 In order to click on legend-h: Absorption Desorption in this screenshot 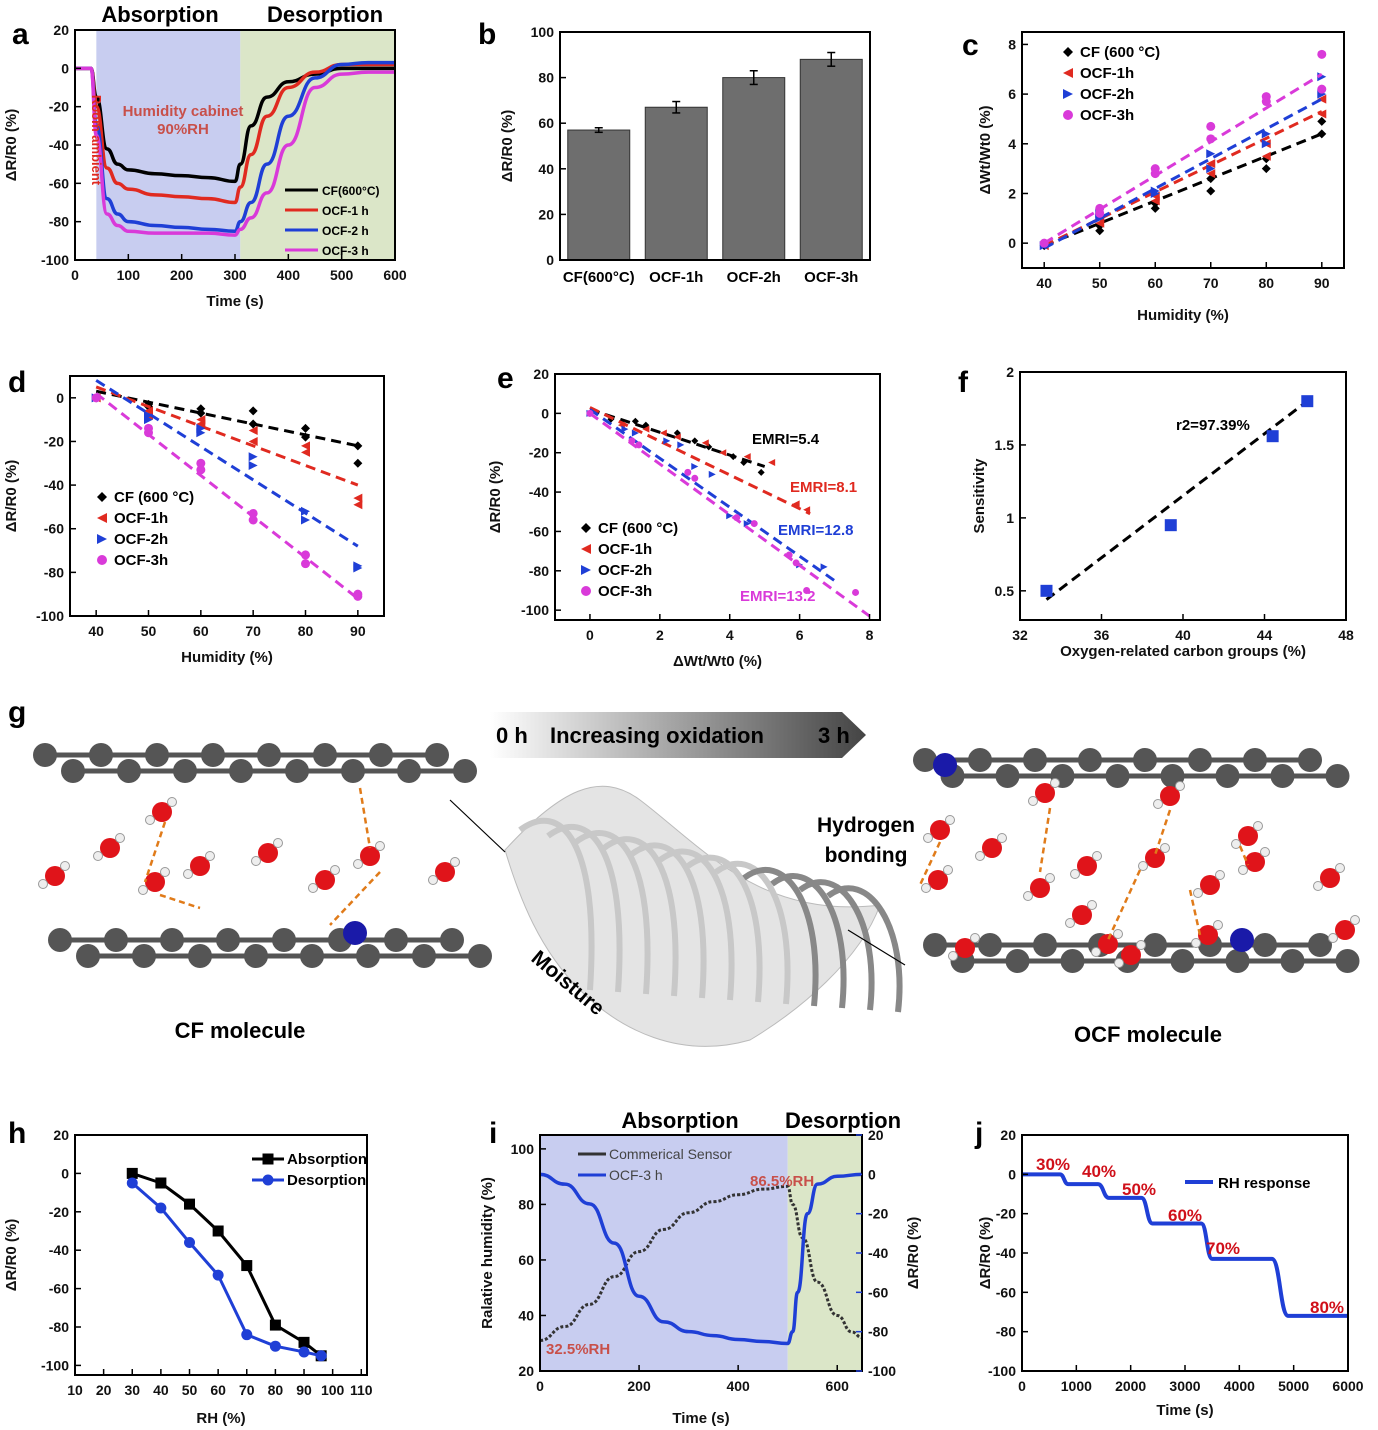, I will do `click(309, 1170)`.